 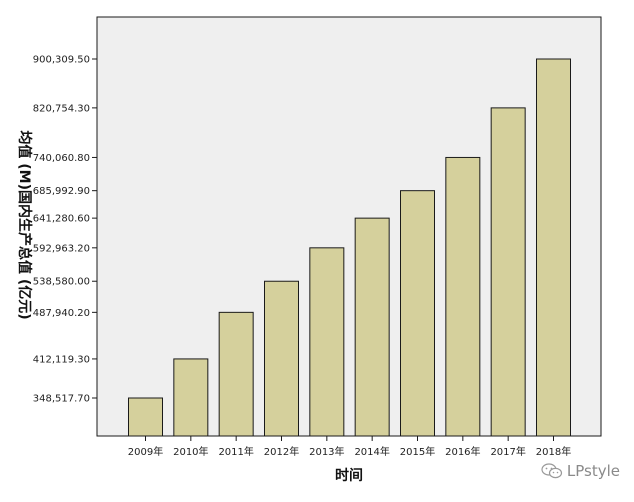 What do you see at coordinates (190, 451) in the screenshot?
I see `x-tick-label: 2010年` at bounding box center [190, 451].